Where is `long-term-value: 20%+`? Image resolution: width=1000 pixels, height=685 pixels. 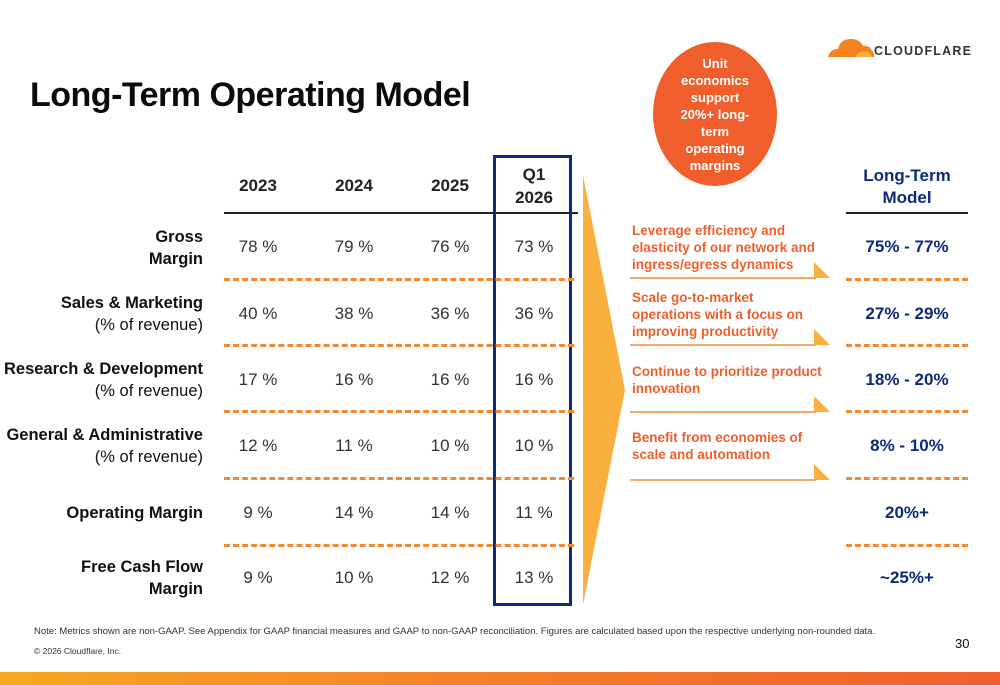 long-term-value: 20%+ is located at coordinates (907, 512).